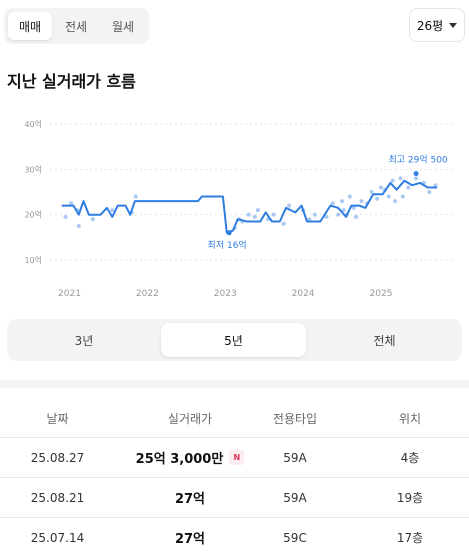 The width and height of the screenshot is (469, 557). Describe the element at coordinates (410, 538) in the screenshot. I see `row-floor: 17층` at that location.